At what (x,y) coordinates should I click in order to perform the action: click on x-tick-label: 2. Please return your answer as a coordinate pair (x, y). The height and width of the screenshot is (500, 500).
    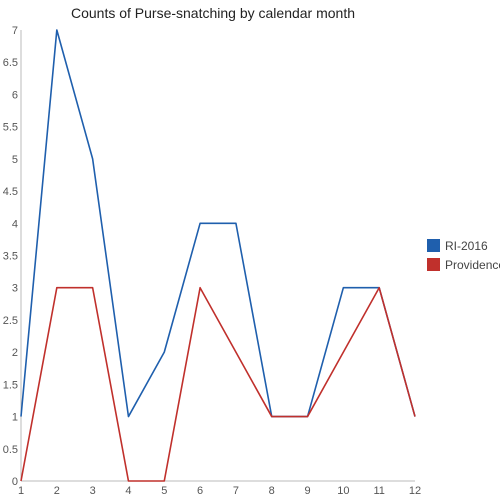
    Looking at the image, I should click on (57, 491).